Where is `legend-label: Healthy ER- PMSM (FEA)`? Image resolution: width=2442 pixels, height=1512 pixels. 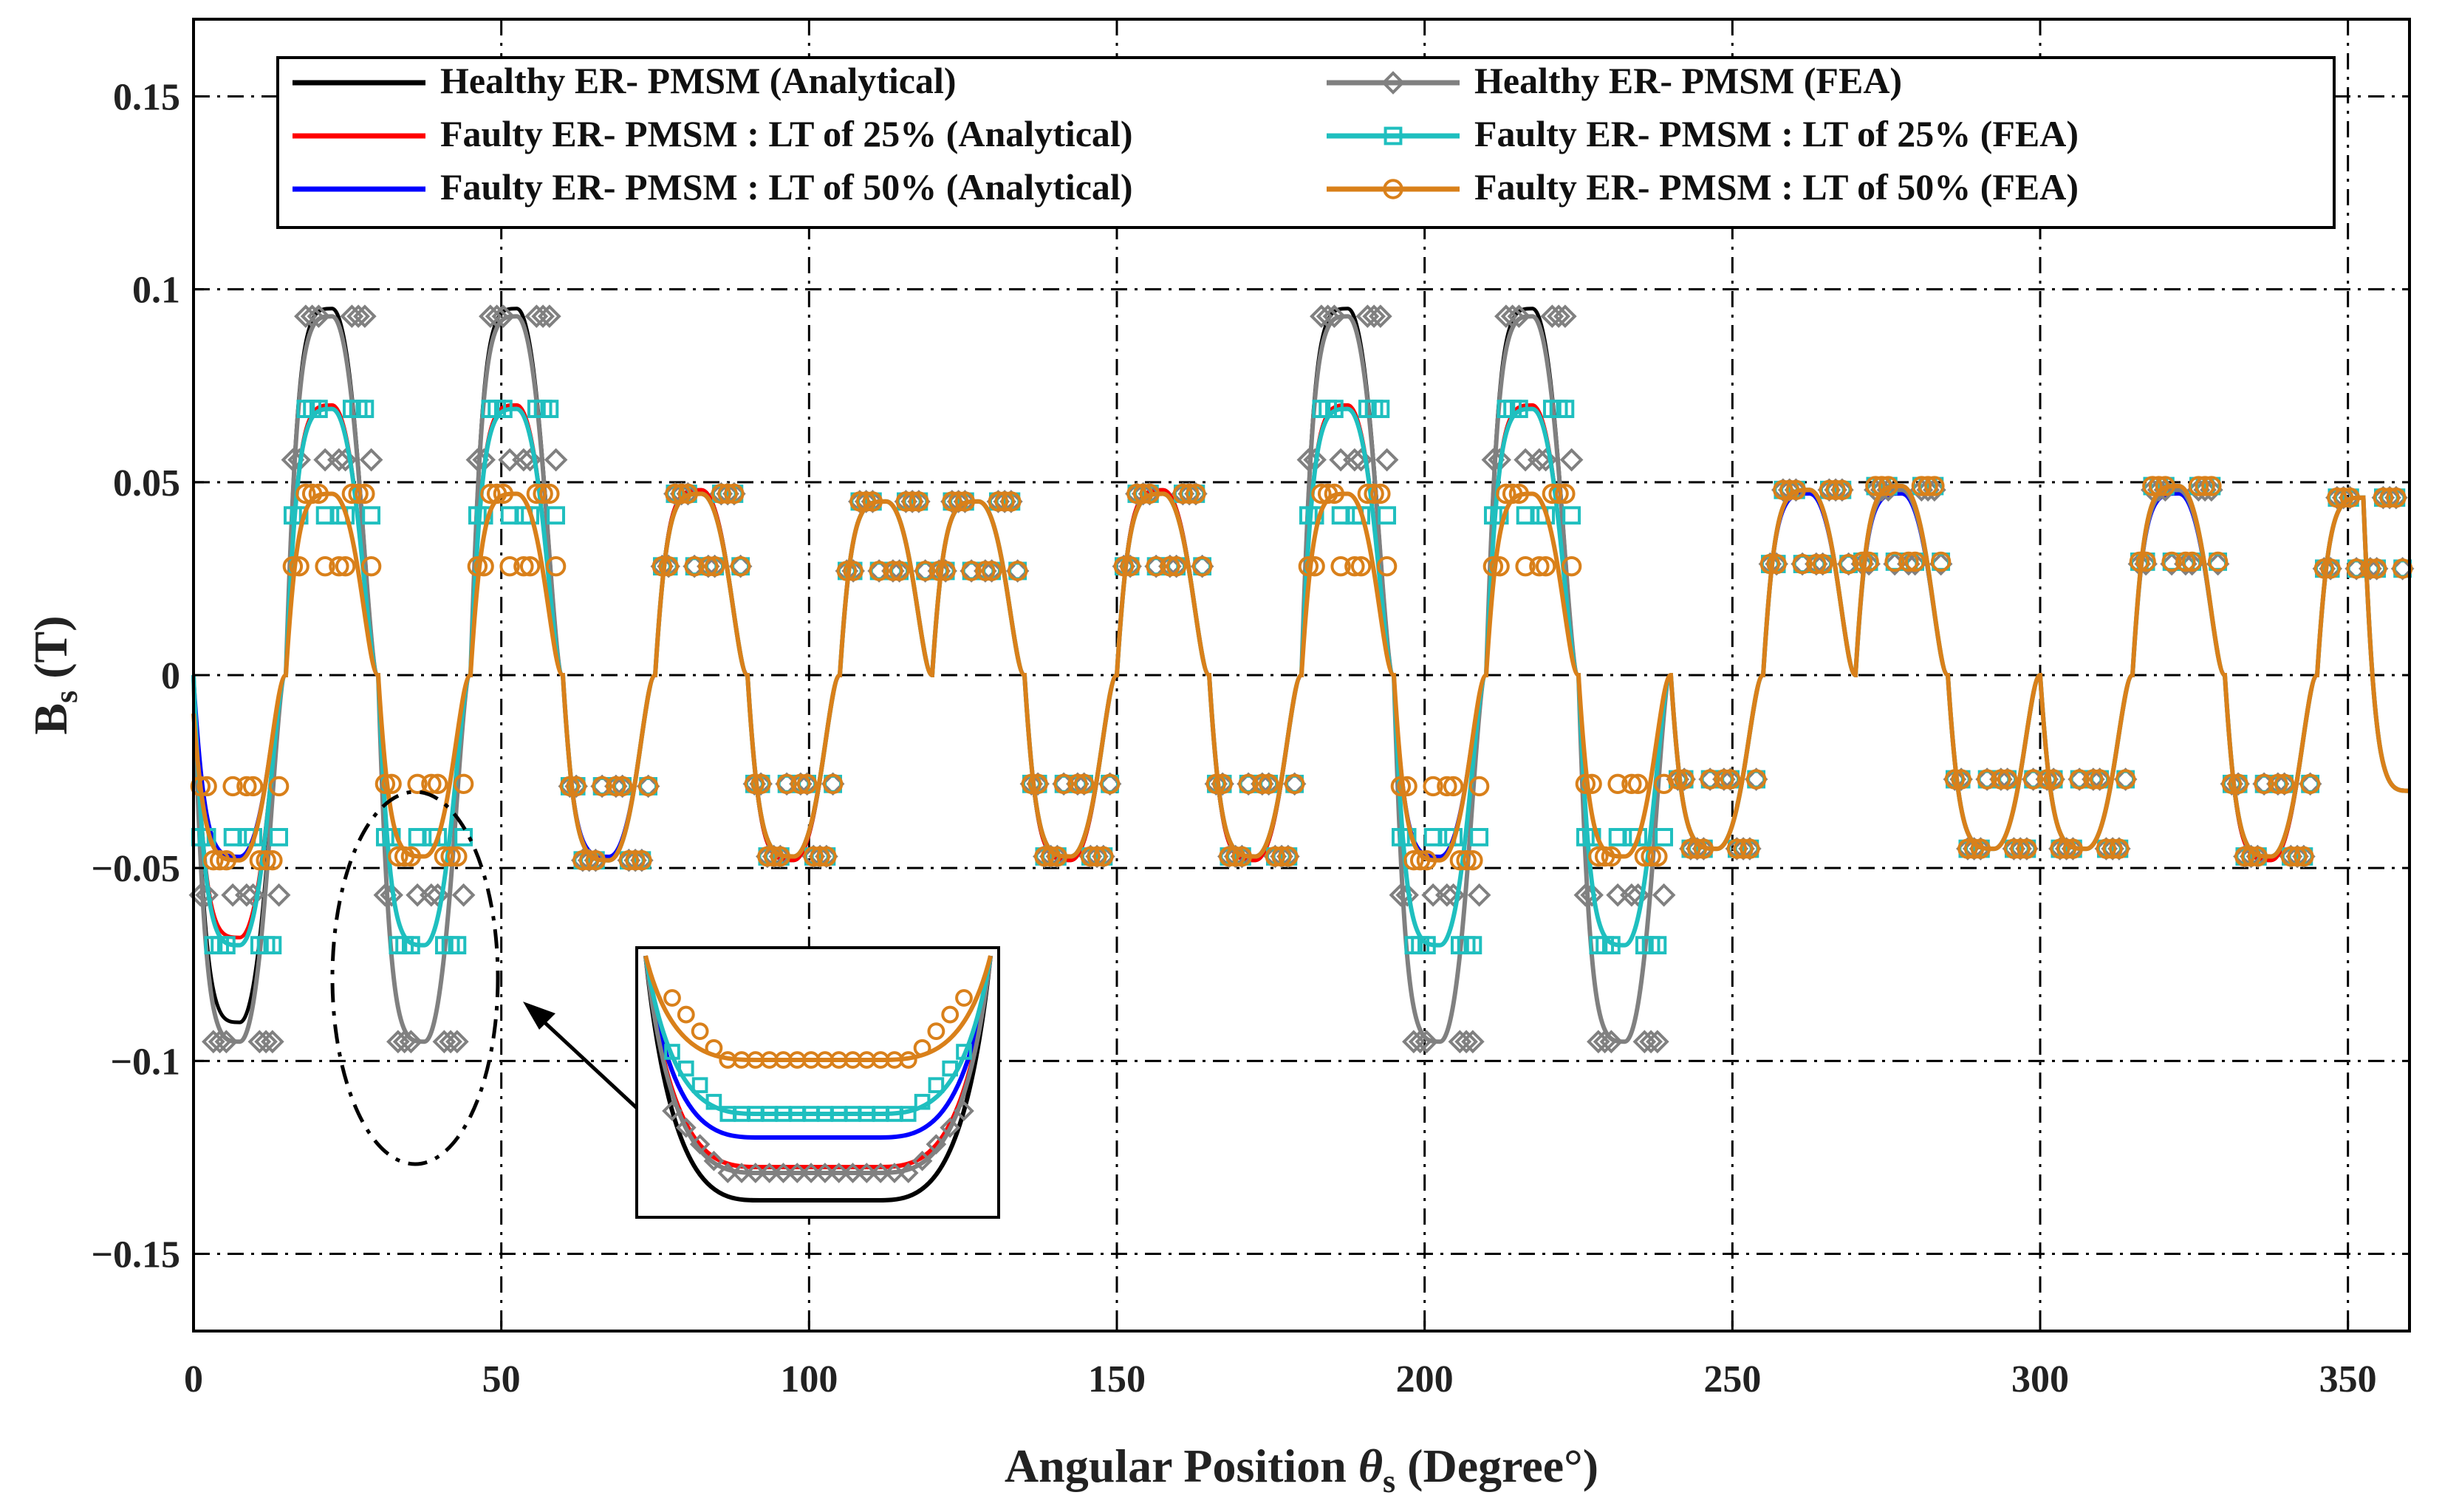
legend-label: Healthy ER- PMSM (FEA) is located at coordinates (1688, 80).